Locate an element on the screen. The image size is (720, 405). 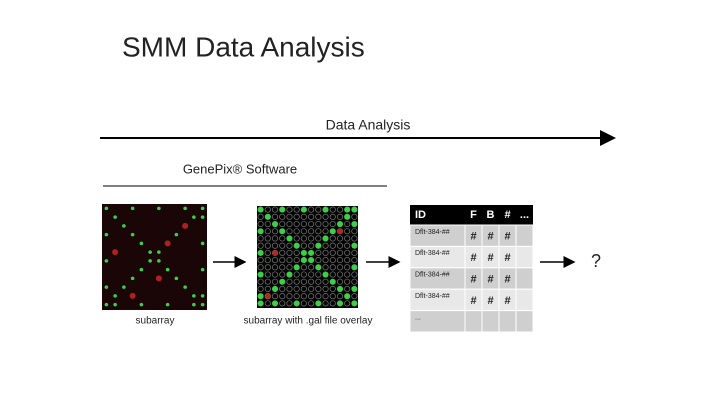
image-bg is located at coordinates (154, 257).